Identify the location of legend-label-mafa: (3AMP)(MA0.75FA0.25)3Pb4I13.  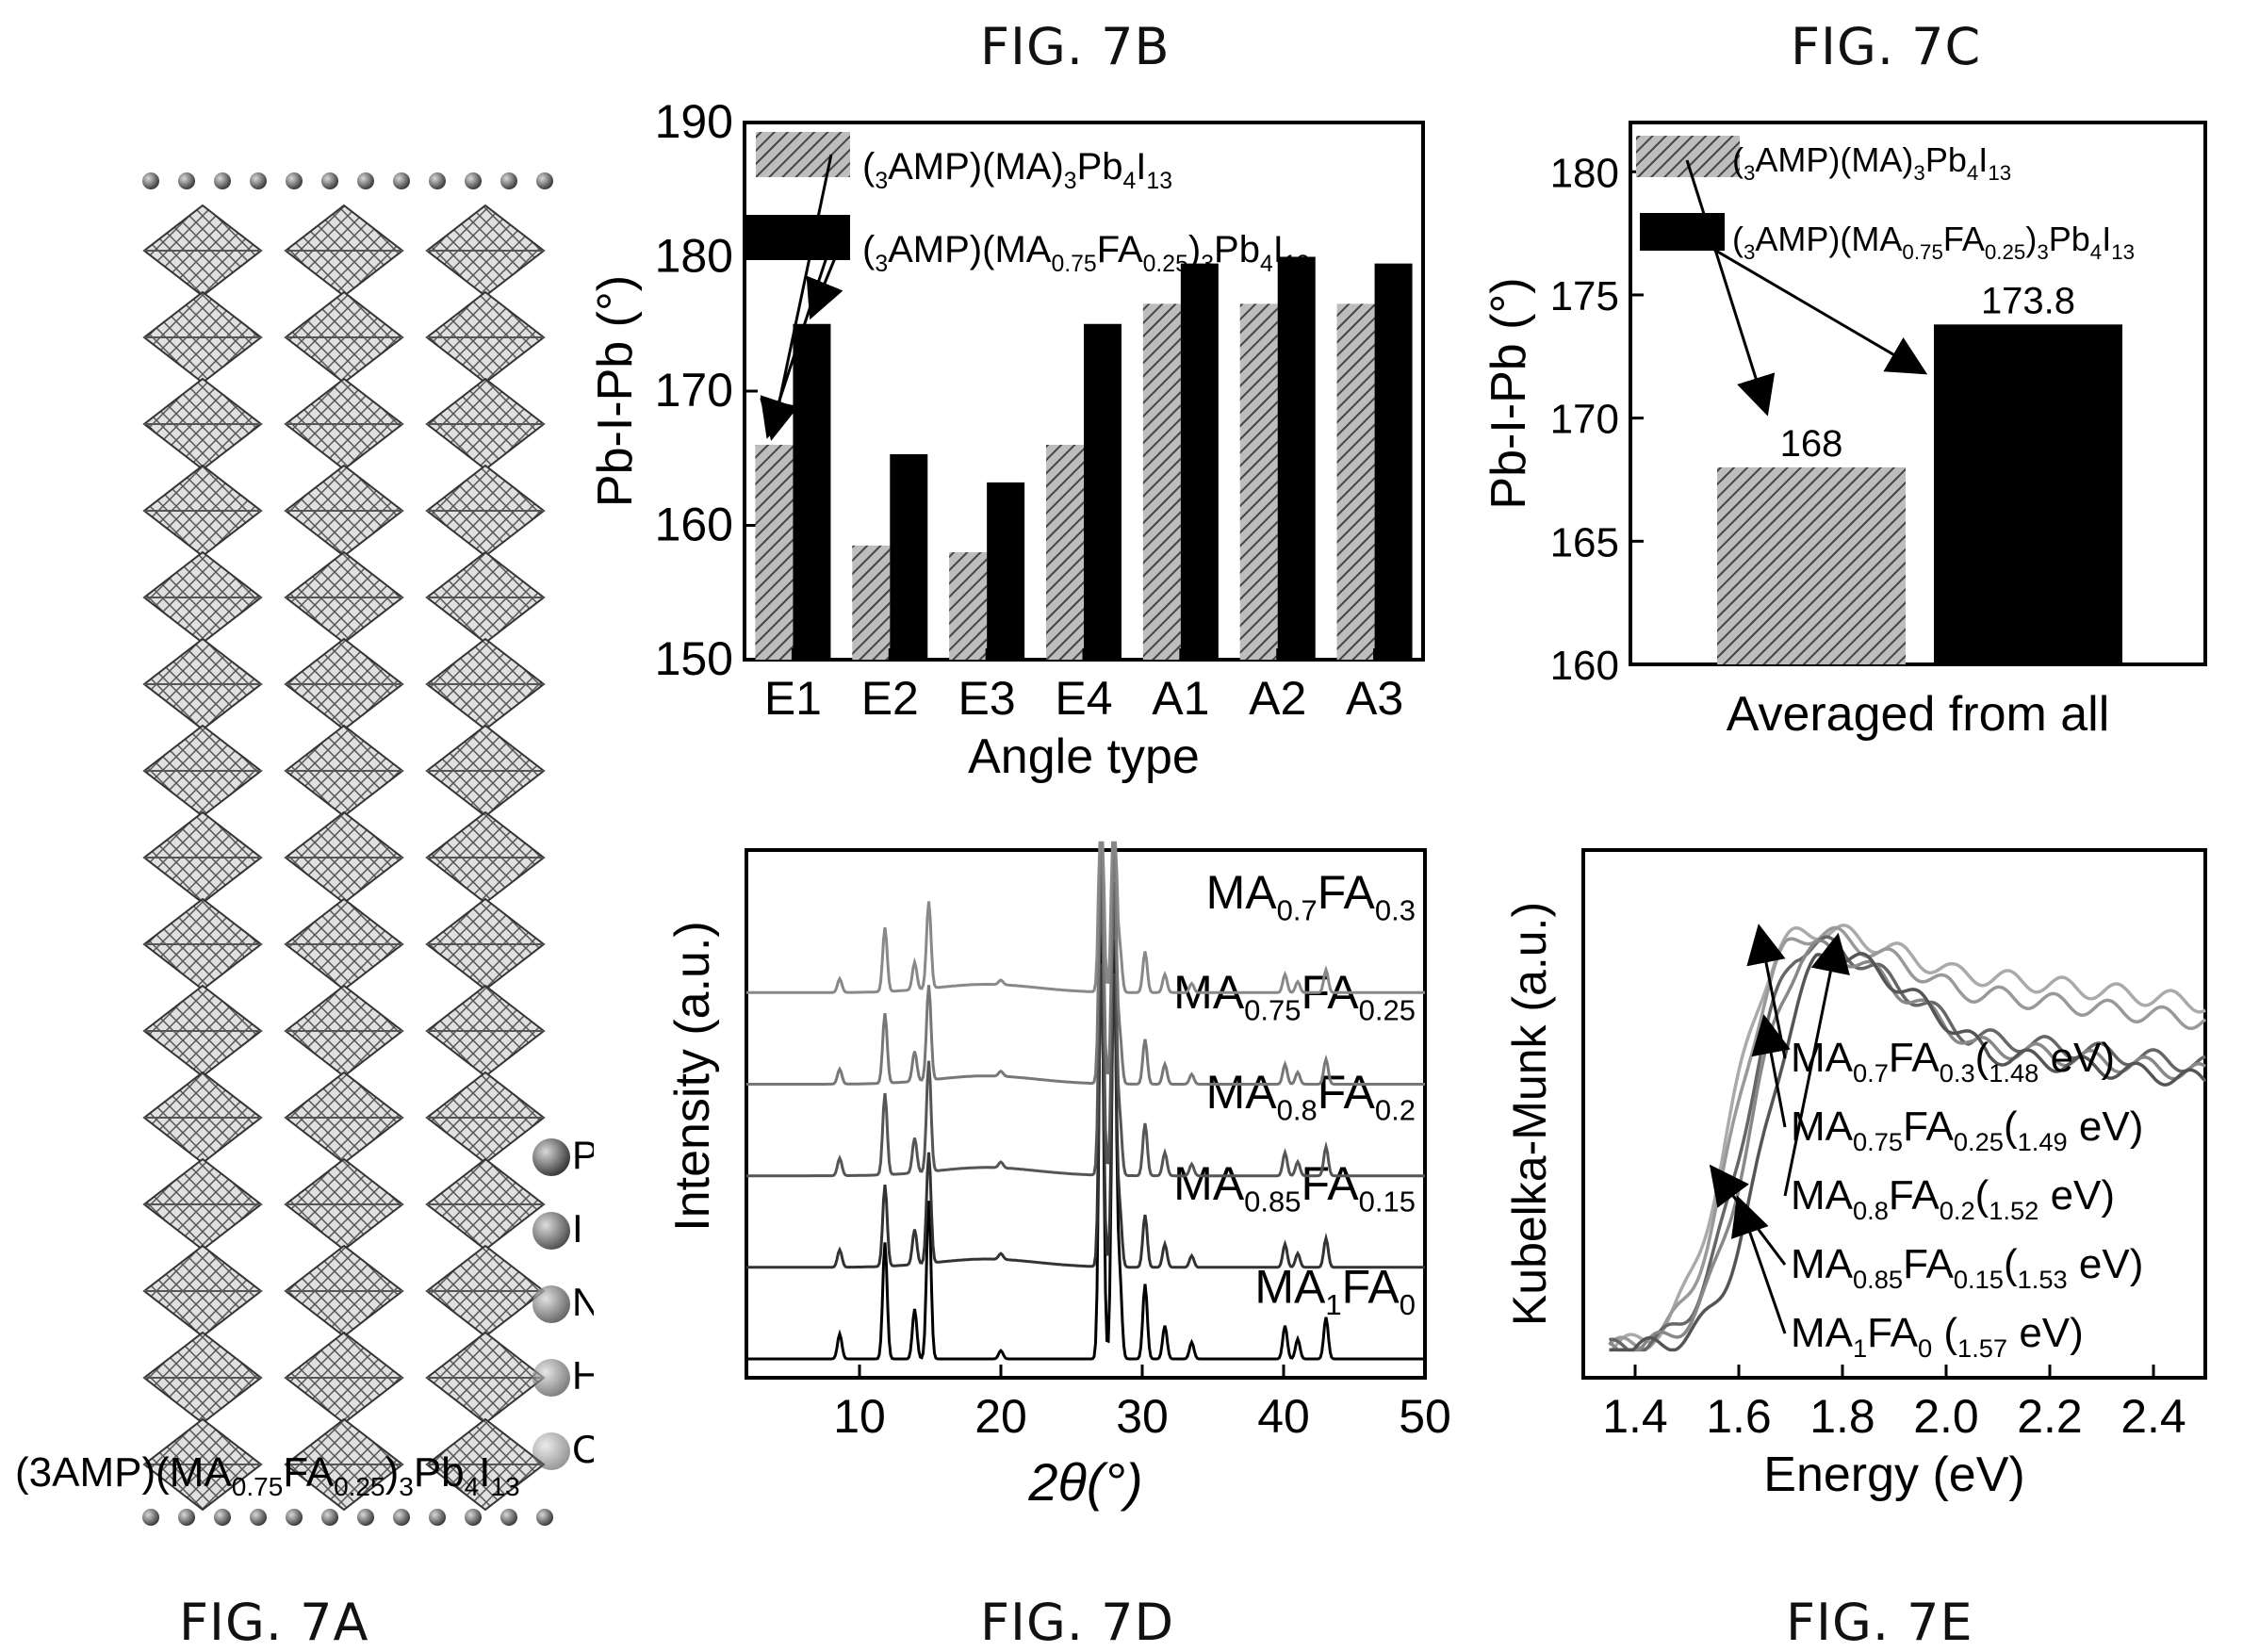
(1085, 253).